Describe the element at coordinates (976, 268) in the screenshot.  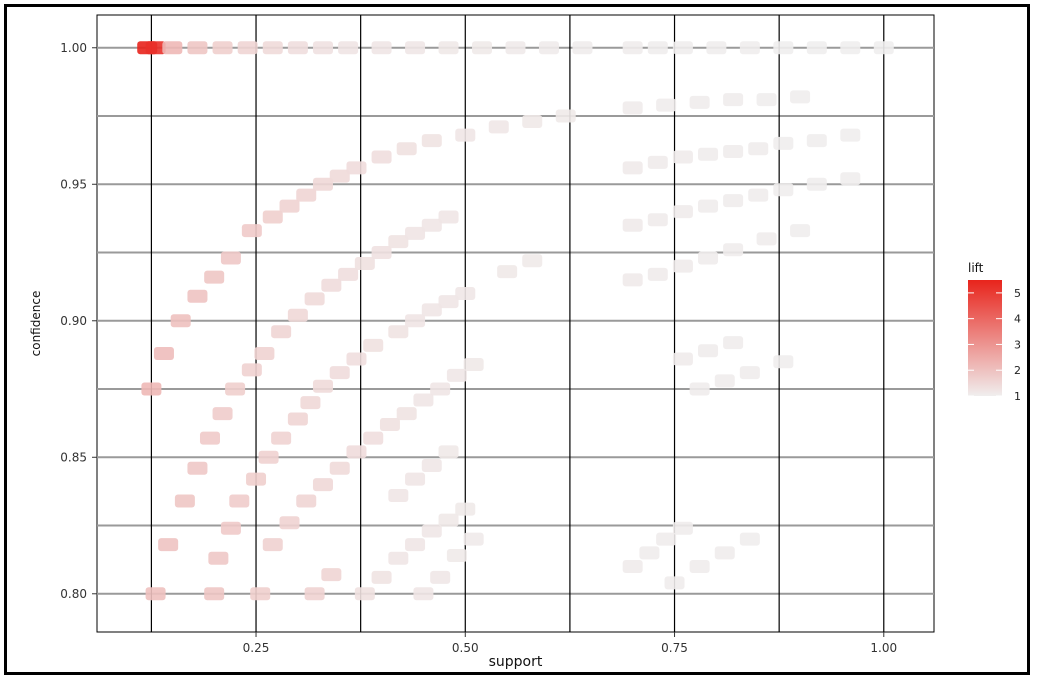
I see `legend-title: lift` at that location.